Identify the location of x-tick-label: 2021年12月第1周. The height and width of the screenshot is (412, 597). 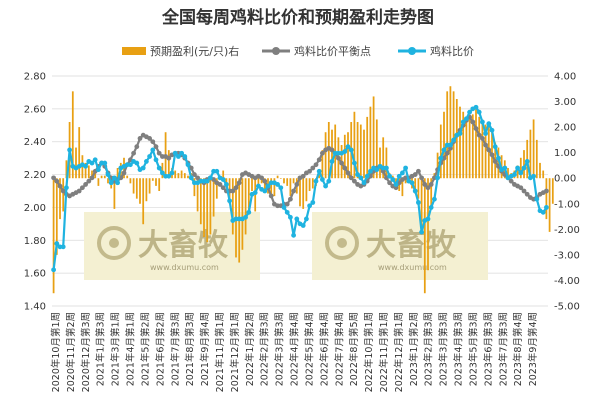
(235, 352).